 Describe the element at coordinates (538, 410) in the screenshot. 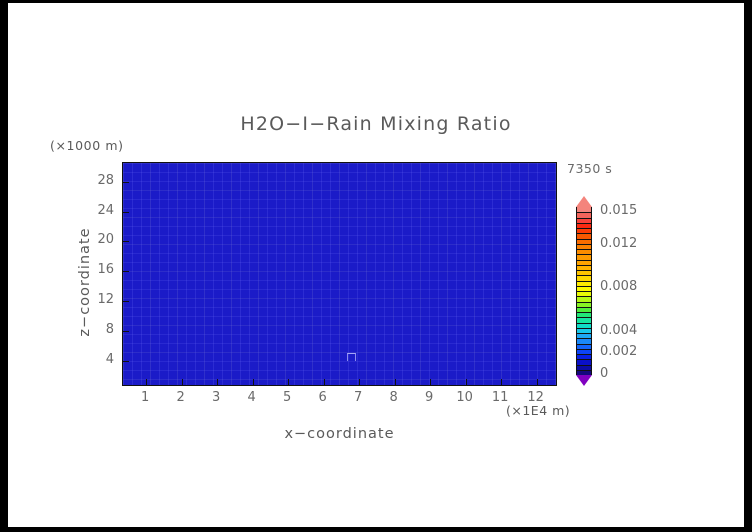

I see `x-axis-unit-label: (×1E4 m)` at that location.